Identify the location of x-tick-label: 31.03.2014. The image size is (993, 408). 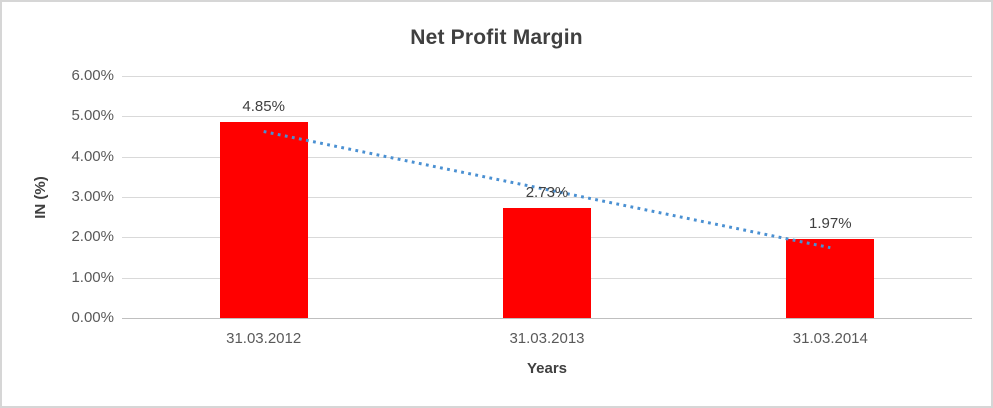
(830, 338).